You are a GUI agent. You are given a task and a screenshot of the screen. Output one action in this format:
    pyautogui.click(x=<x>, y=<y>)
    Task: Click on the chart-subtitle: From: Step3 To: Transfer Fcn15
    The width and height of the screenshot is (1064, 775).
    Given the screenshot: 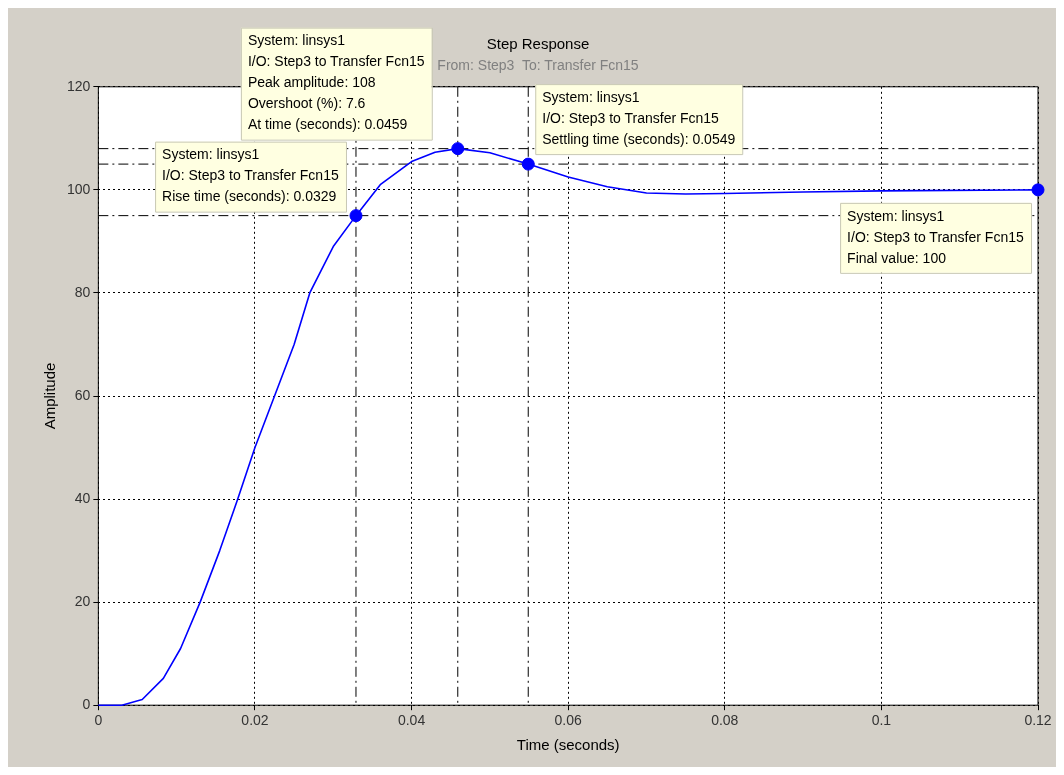 What is the action you would take?
    pyautogui.click(x=538, y=65)
    